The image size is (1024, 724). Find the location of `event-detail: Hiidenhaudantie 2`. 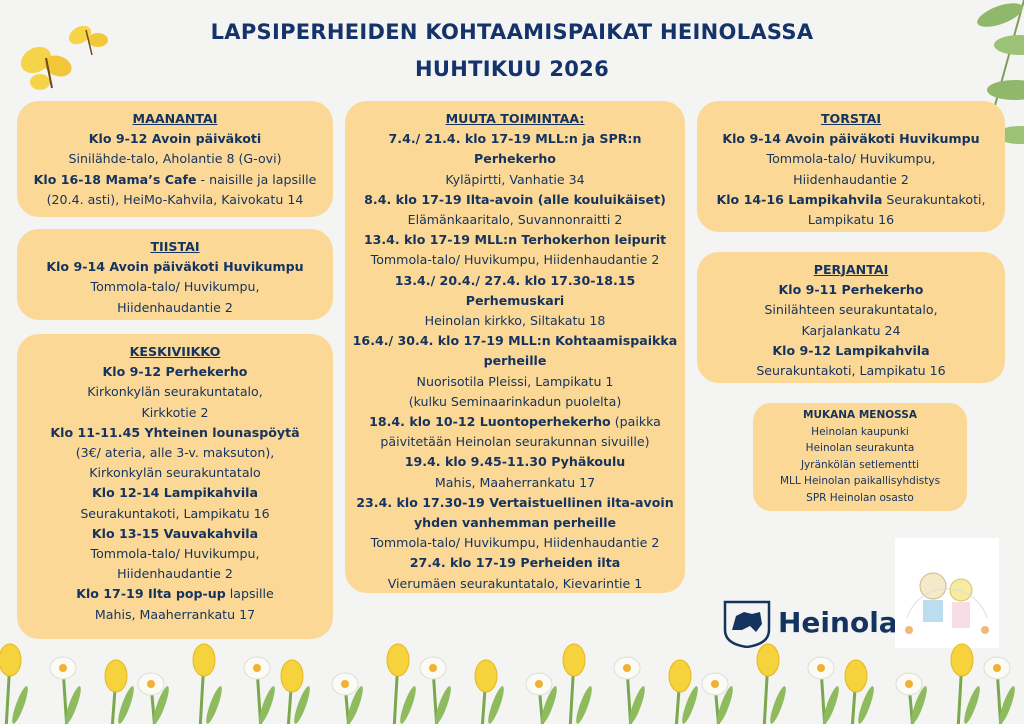

event-detail: Hiidenhaudantie 2 is located at coordinates (175, 574).